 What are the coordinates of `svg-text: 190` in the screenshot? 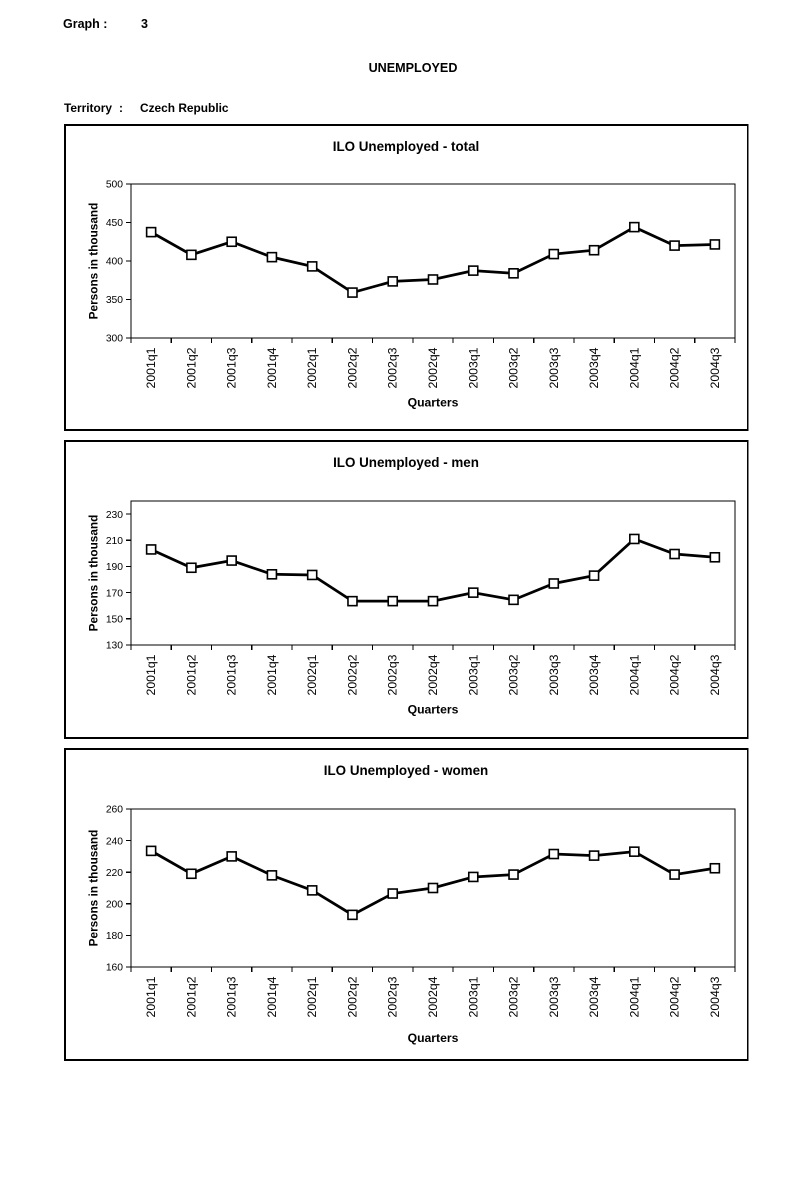 It's located at (114, 567).